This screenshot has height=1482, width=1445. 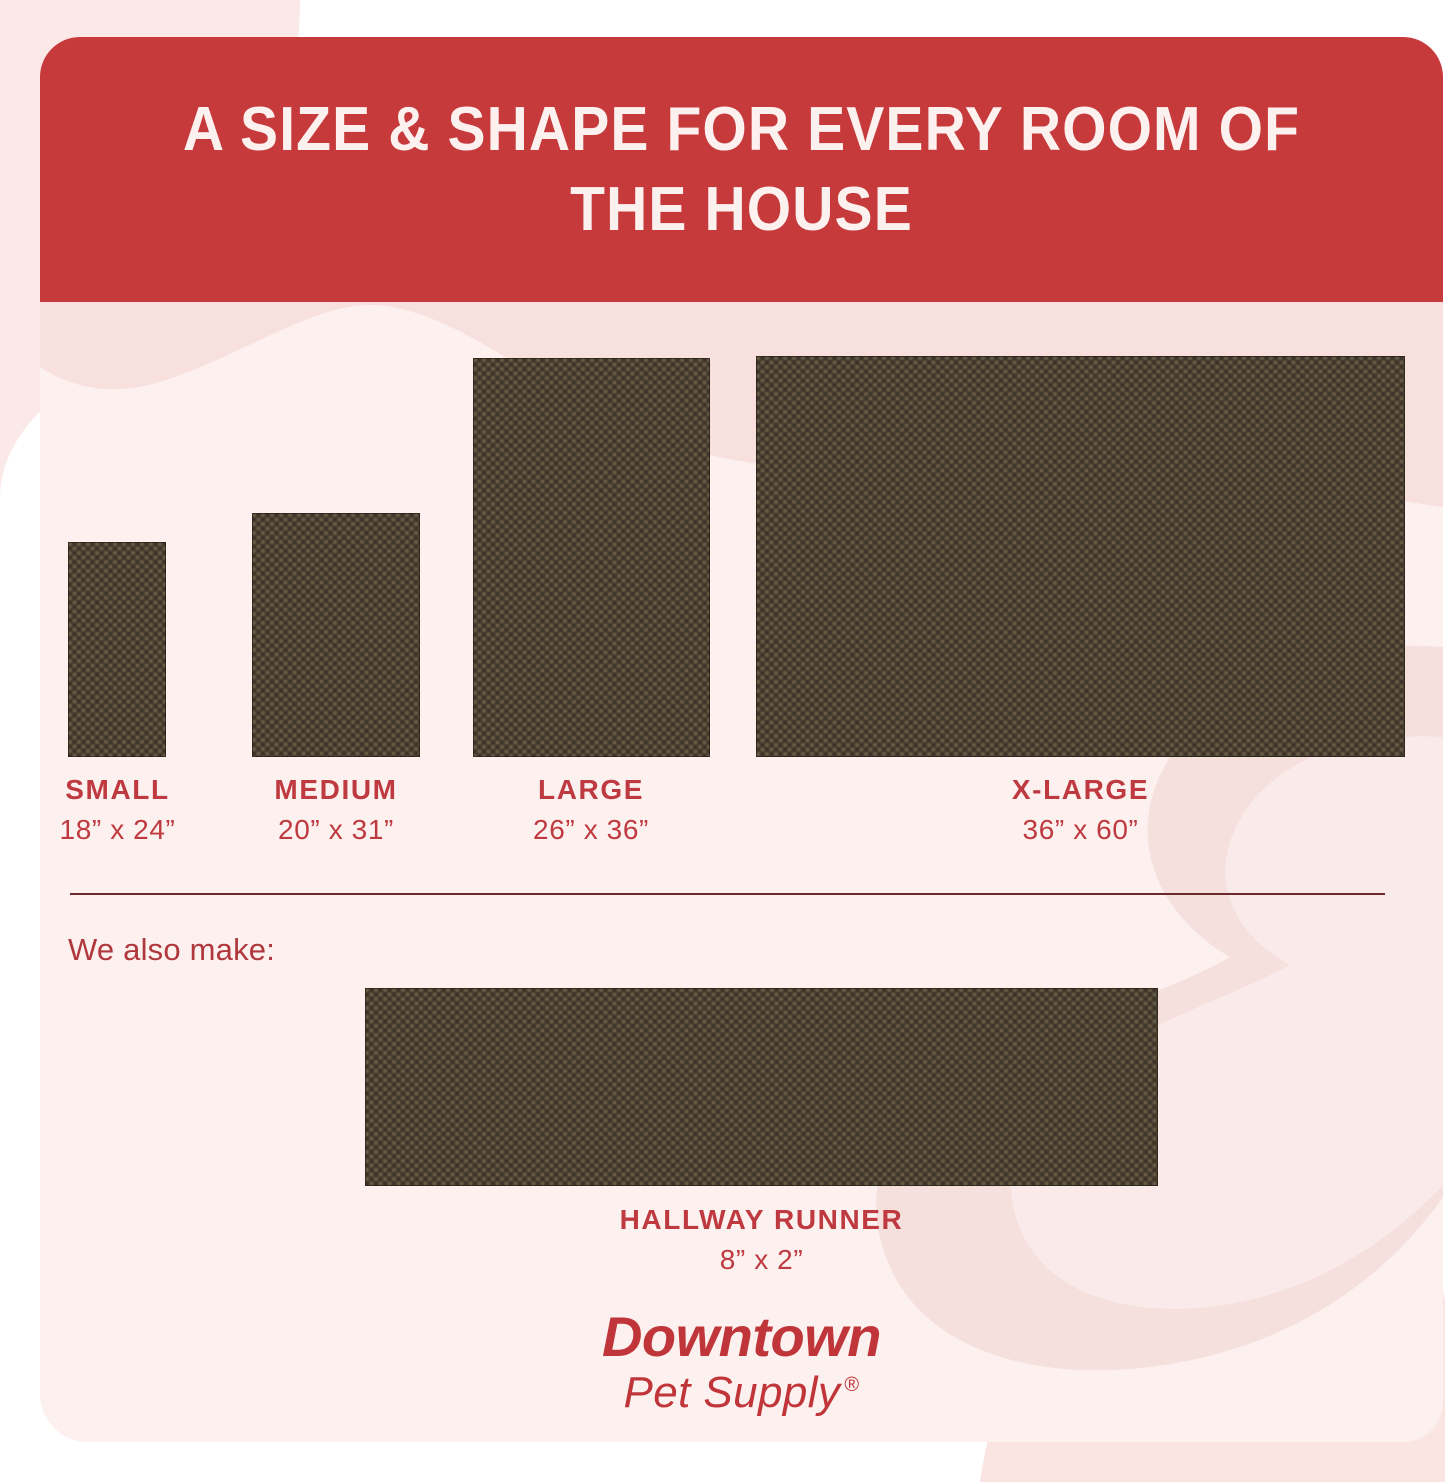 What do you see at coordinates (591, 557) in the screenshot?
I see `mat-swatch-large` at bounding box center [591, 557].